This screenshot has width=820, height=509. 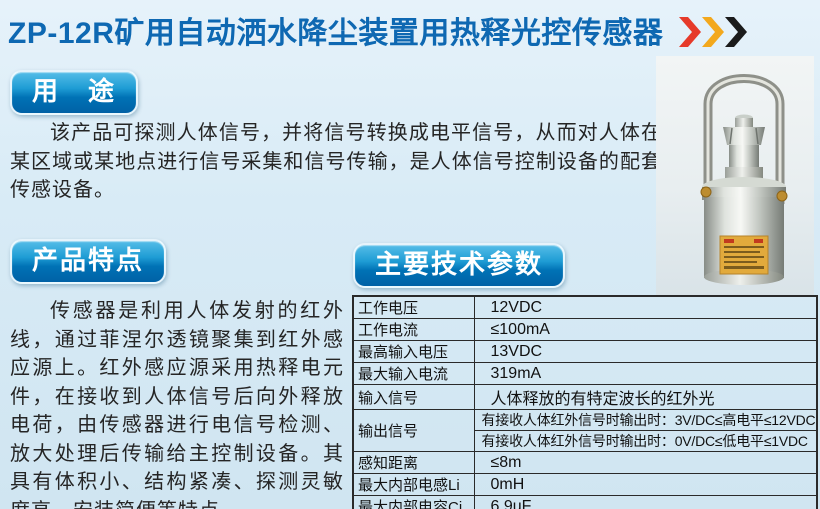 I want to click on triple-chevron-right-icon, so click(x=713, y=32).